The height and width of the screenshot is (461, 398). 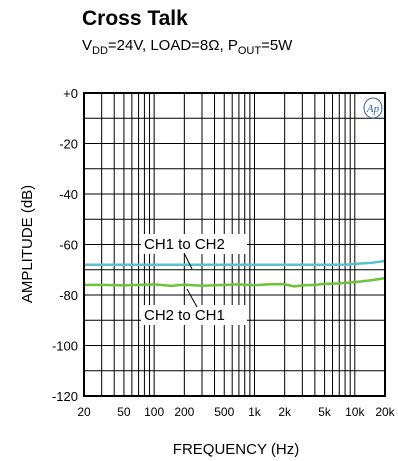 I want to click on annotation-bg-ch2, so click(x=194, y=315).